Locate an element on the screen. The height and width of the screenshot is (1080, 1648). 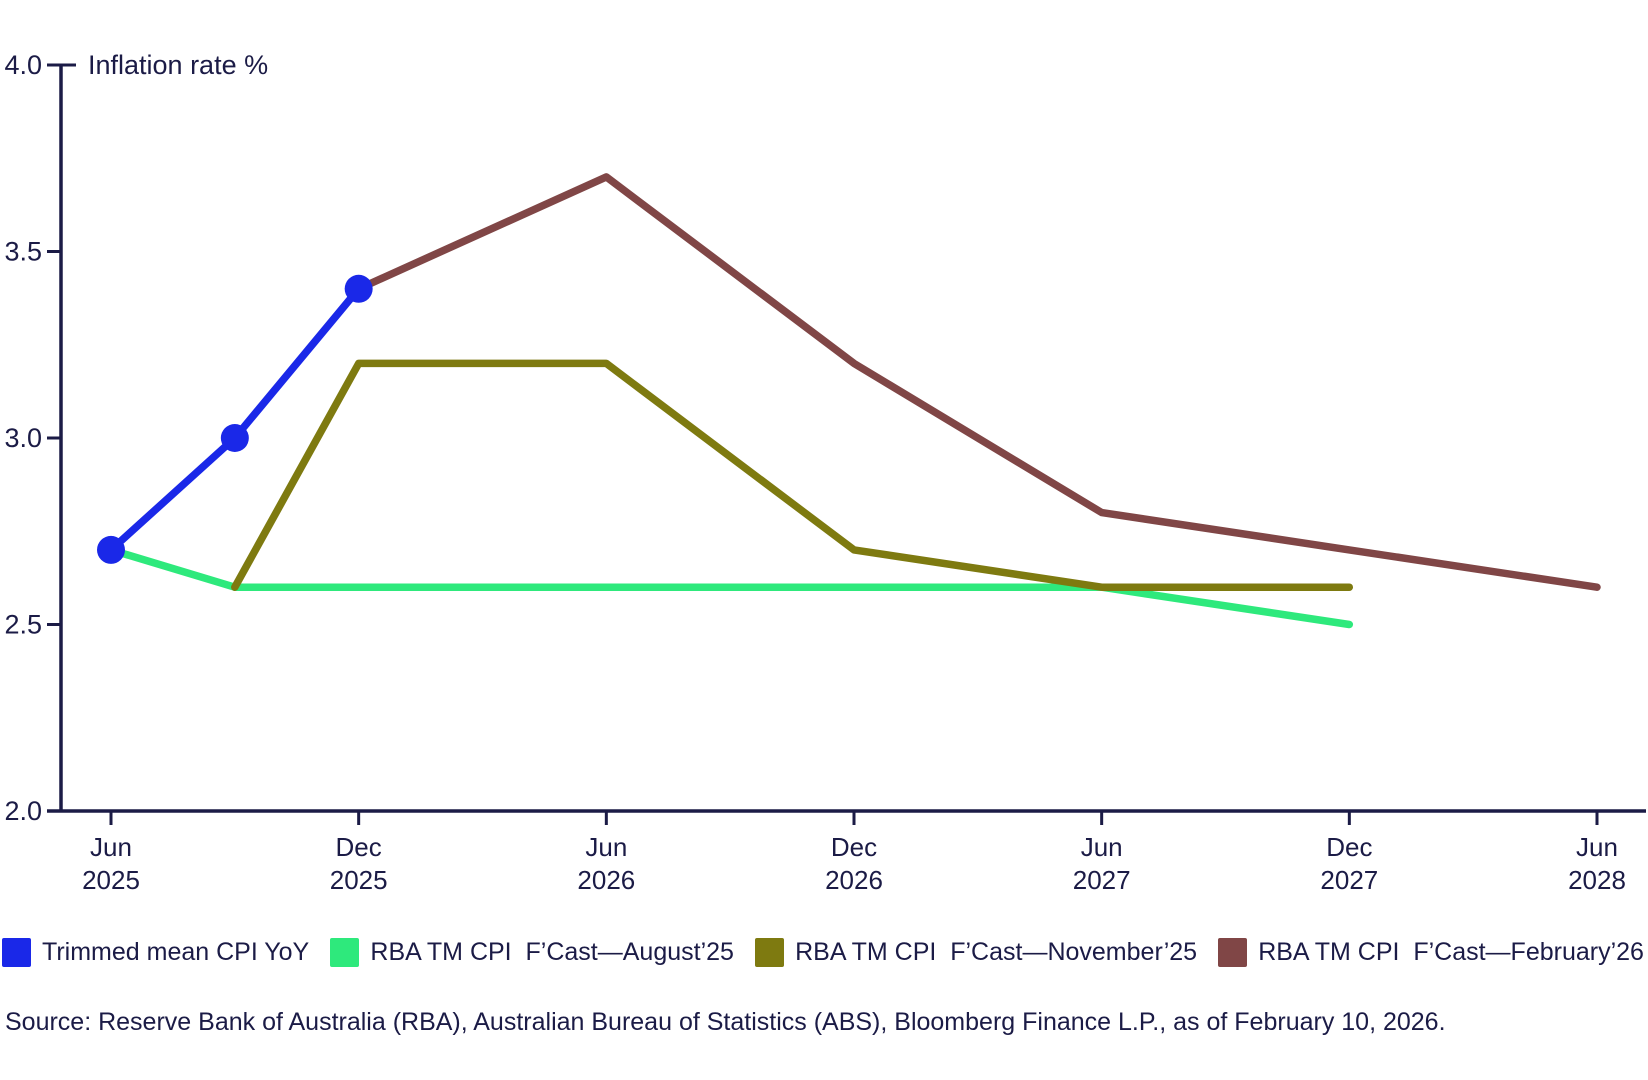
y-tick-label: 3.5 is located at coordinates (23, 252).